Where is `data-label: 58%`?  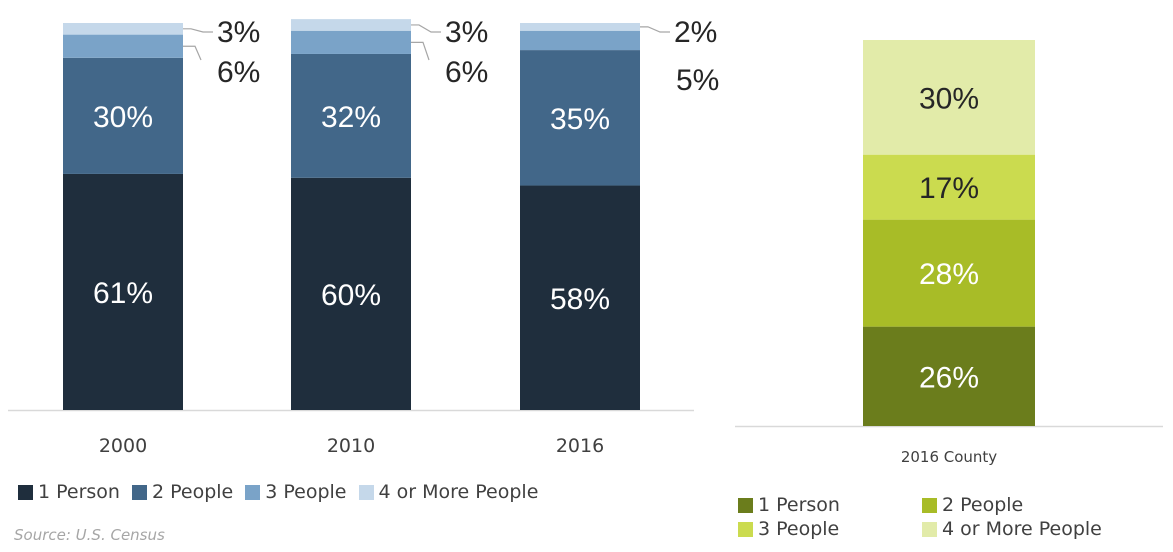
data-label: 58% is located at coordinates (580, 299).